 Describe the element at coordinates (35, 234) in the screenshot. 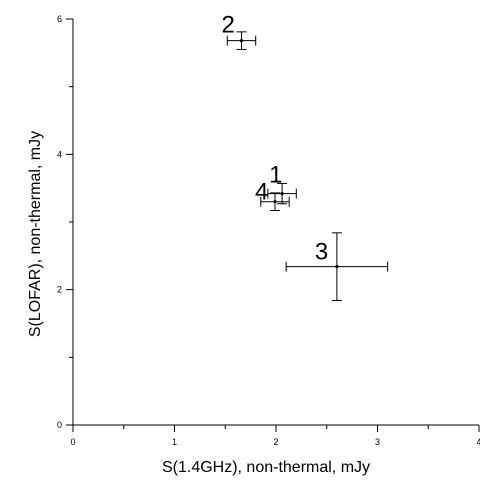

I see `y-axis-title: S(LOFAR), non-thermal, mJy` at that location.